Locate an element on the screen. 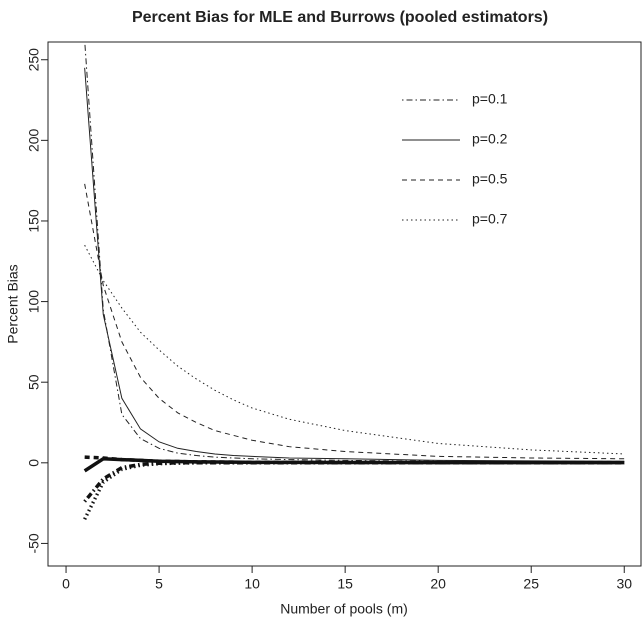 This screenshot has height=624, width=642. x-tick-label: 30 is located at coordinates (624, 584).